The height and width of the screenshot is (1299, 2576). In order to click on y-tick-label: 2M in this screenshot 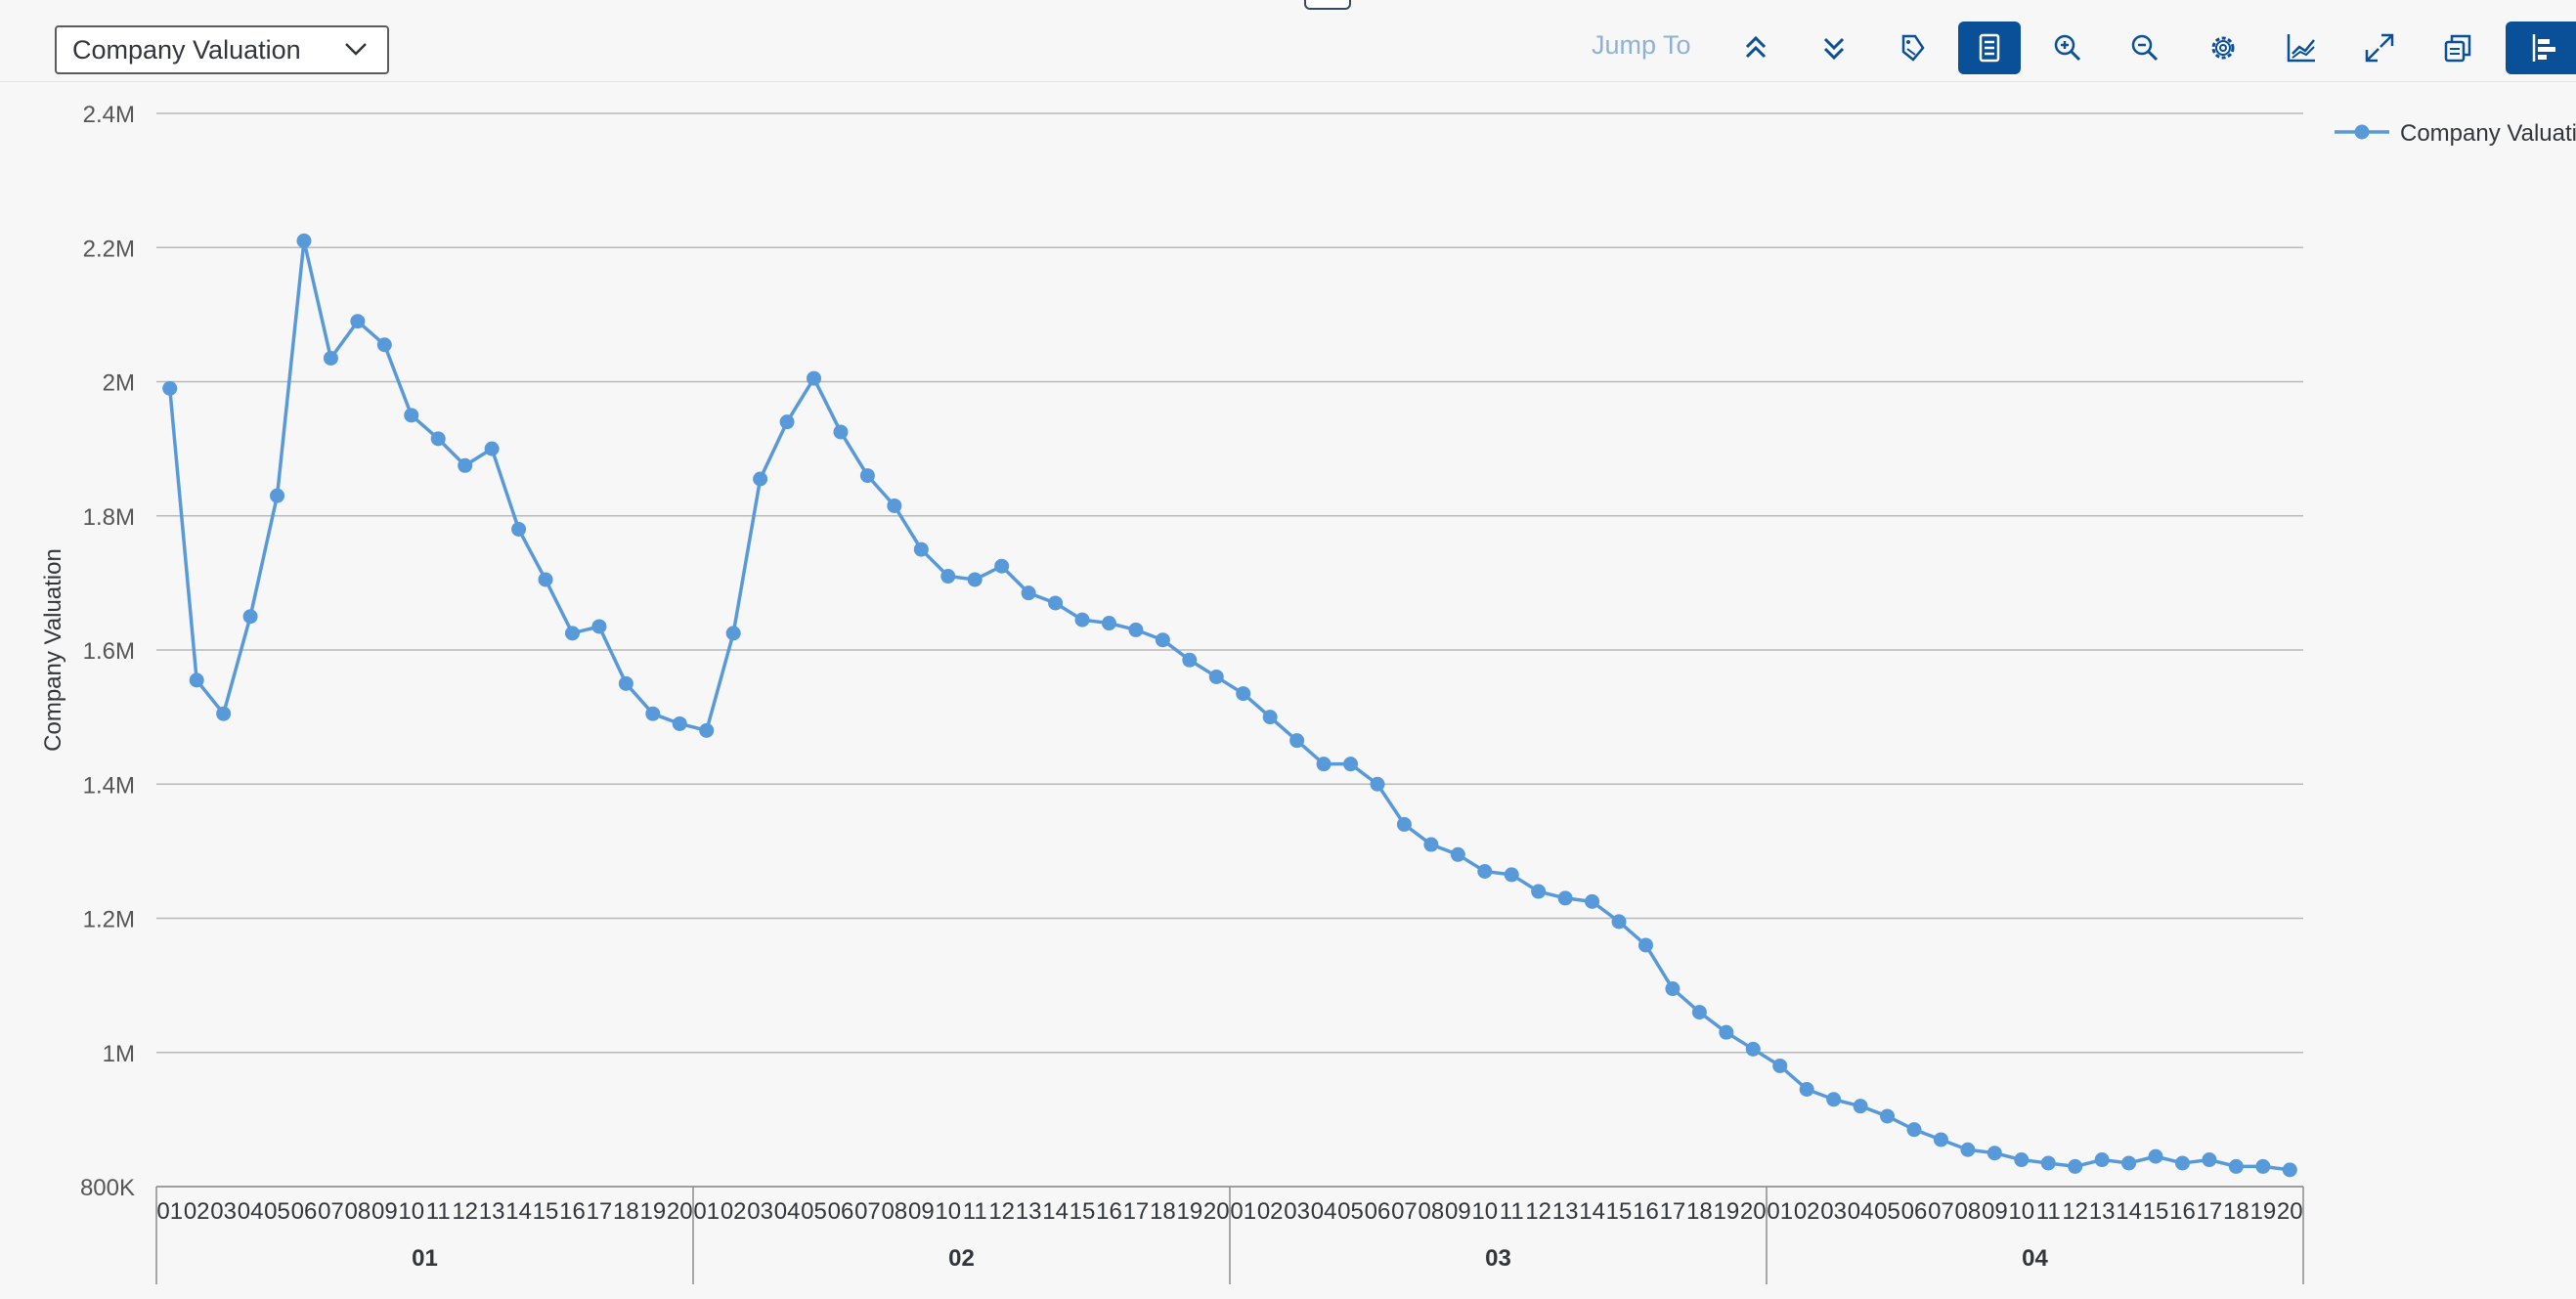, I will do `click(119, 383)`.